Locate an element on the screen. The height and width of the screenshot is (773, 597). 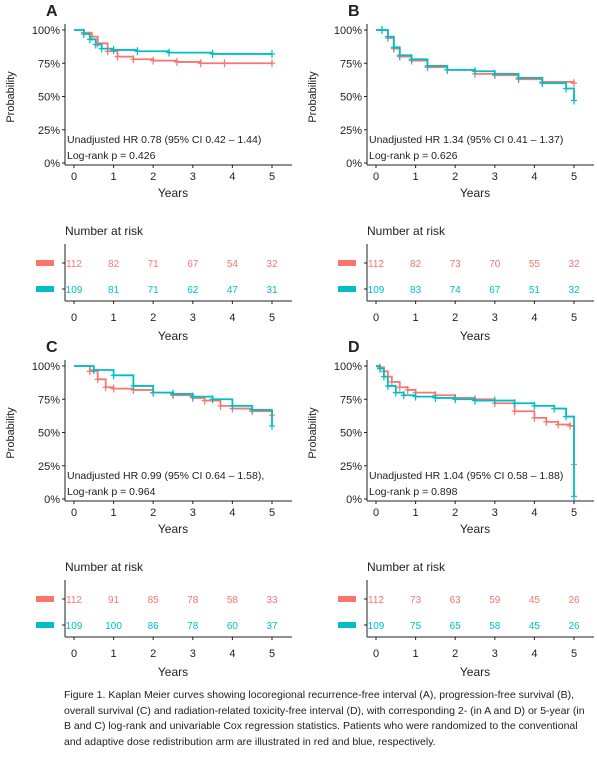
risk-count: 51 is located at coordinates (535, 290).